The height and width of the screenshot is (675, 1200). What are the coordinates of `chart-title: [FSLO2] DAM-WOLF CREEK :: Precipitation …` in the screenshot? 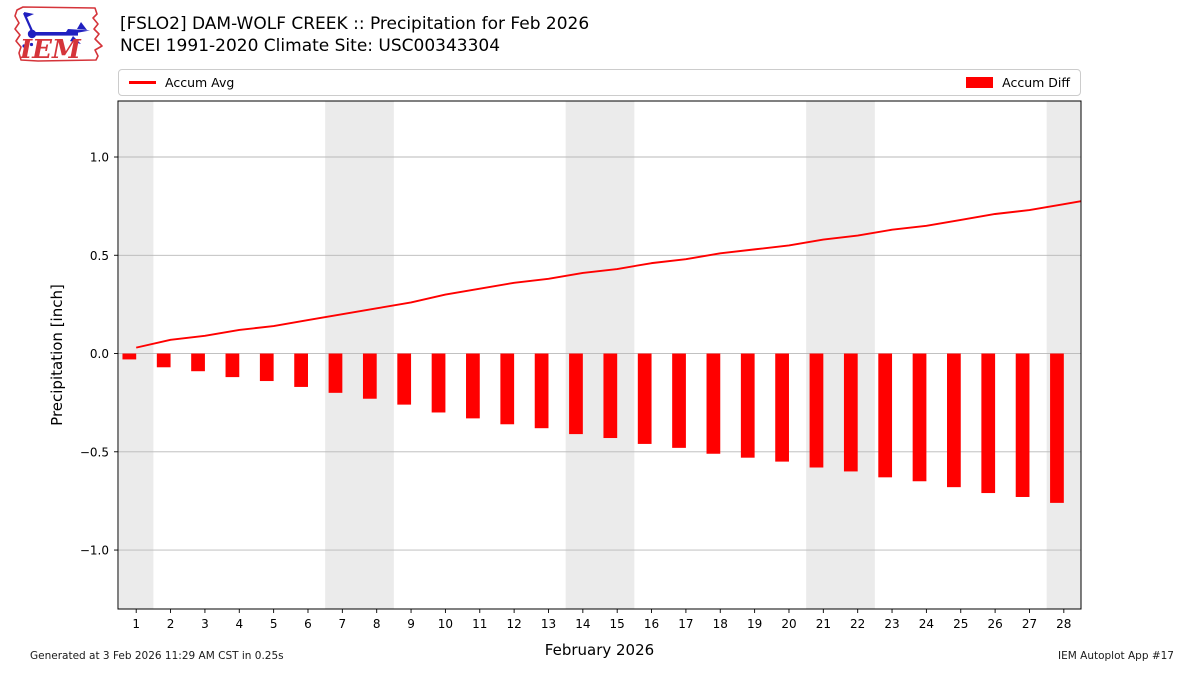 It's located at (355, 24).